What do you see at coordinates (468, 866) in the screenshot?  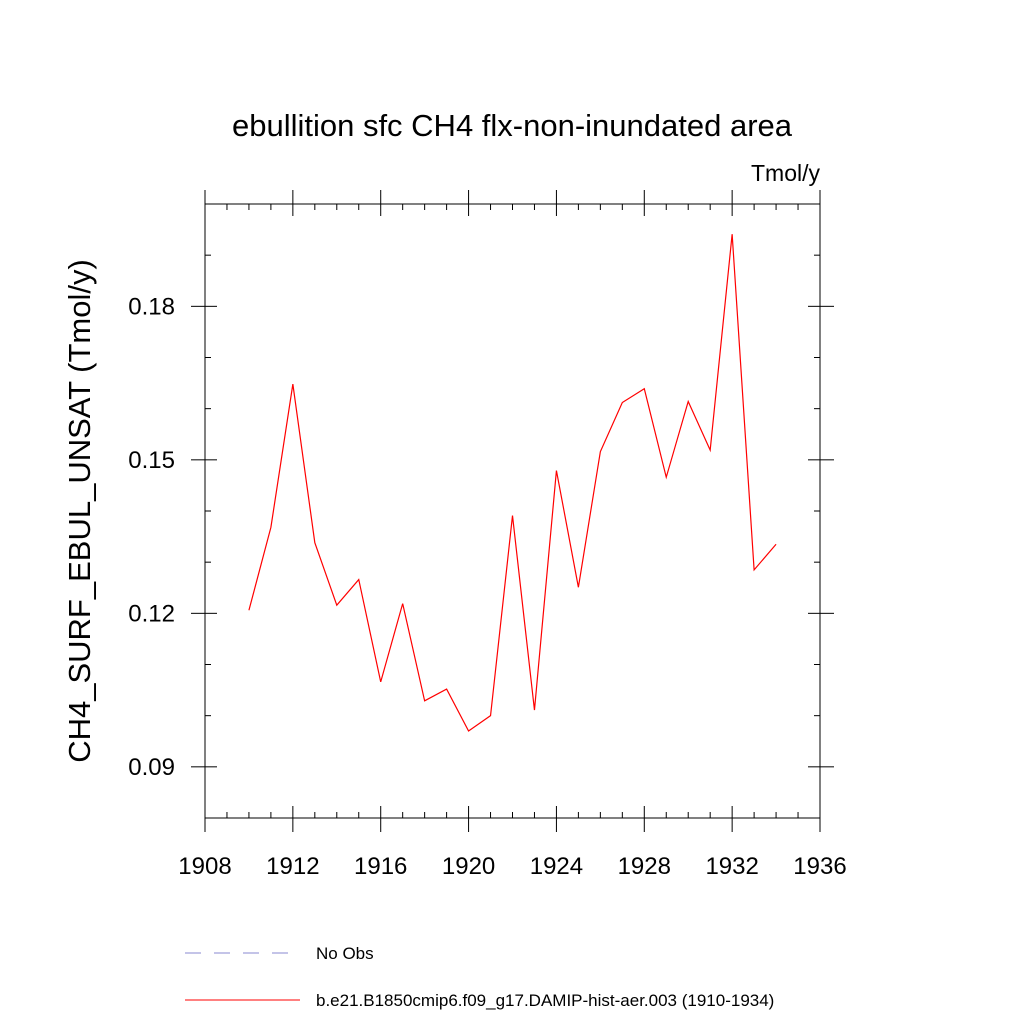 I see `x-tick-label: 1920` at bounding box center [468, 866].